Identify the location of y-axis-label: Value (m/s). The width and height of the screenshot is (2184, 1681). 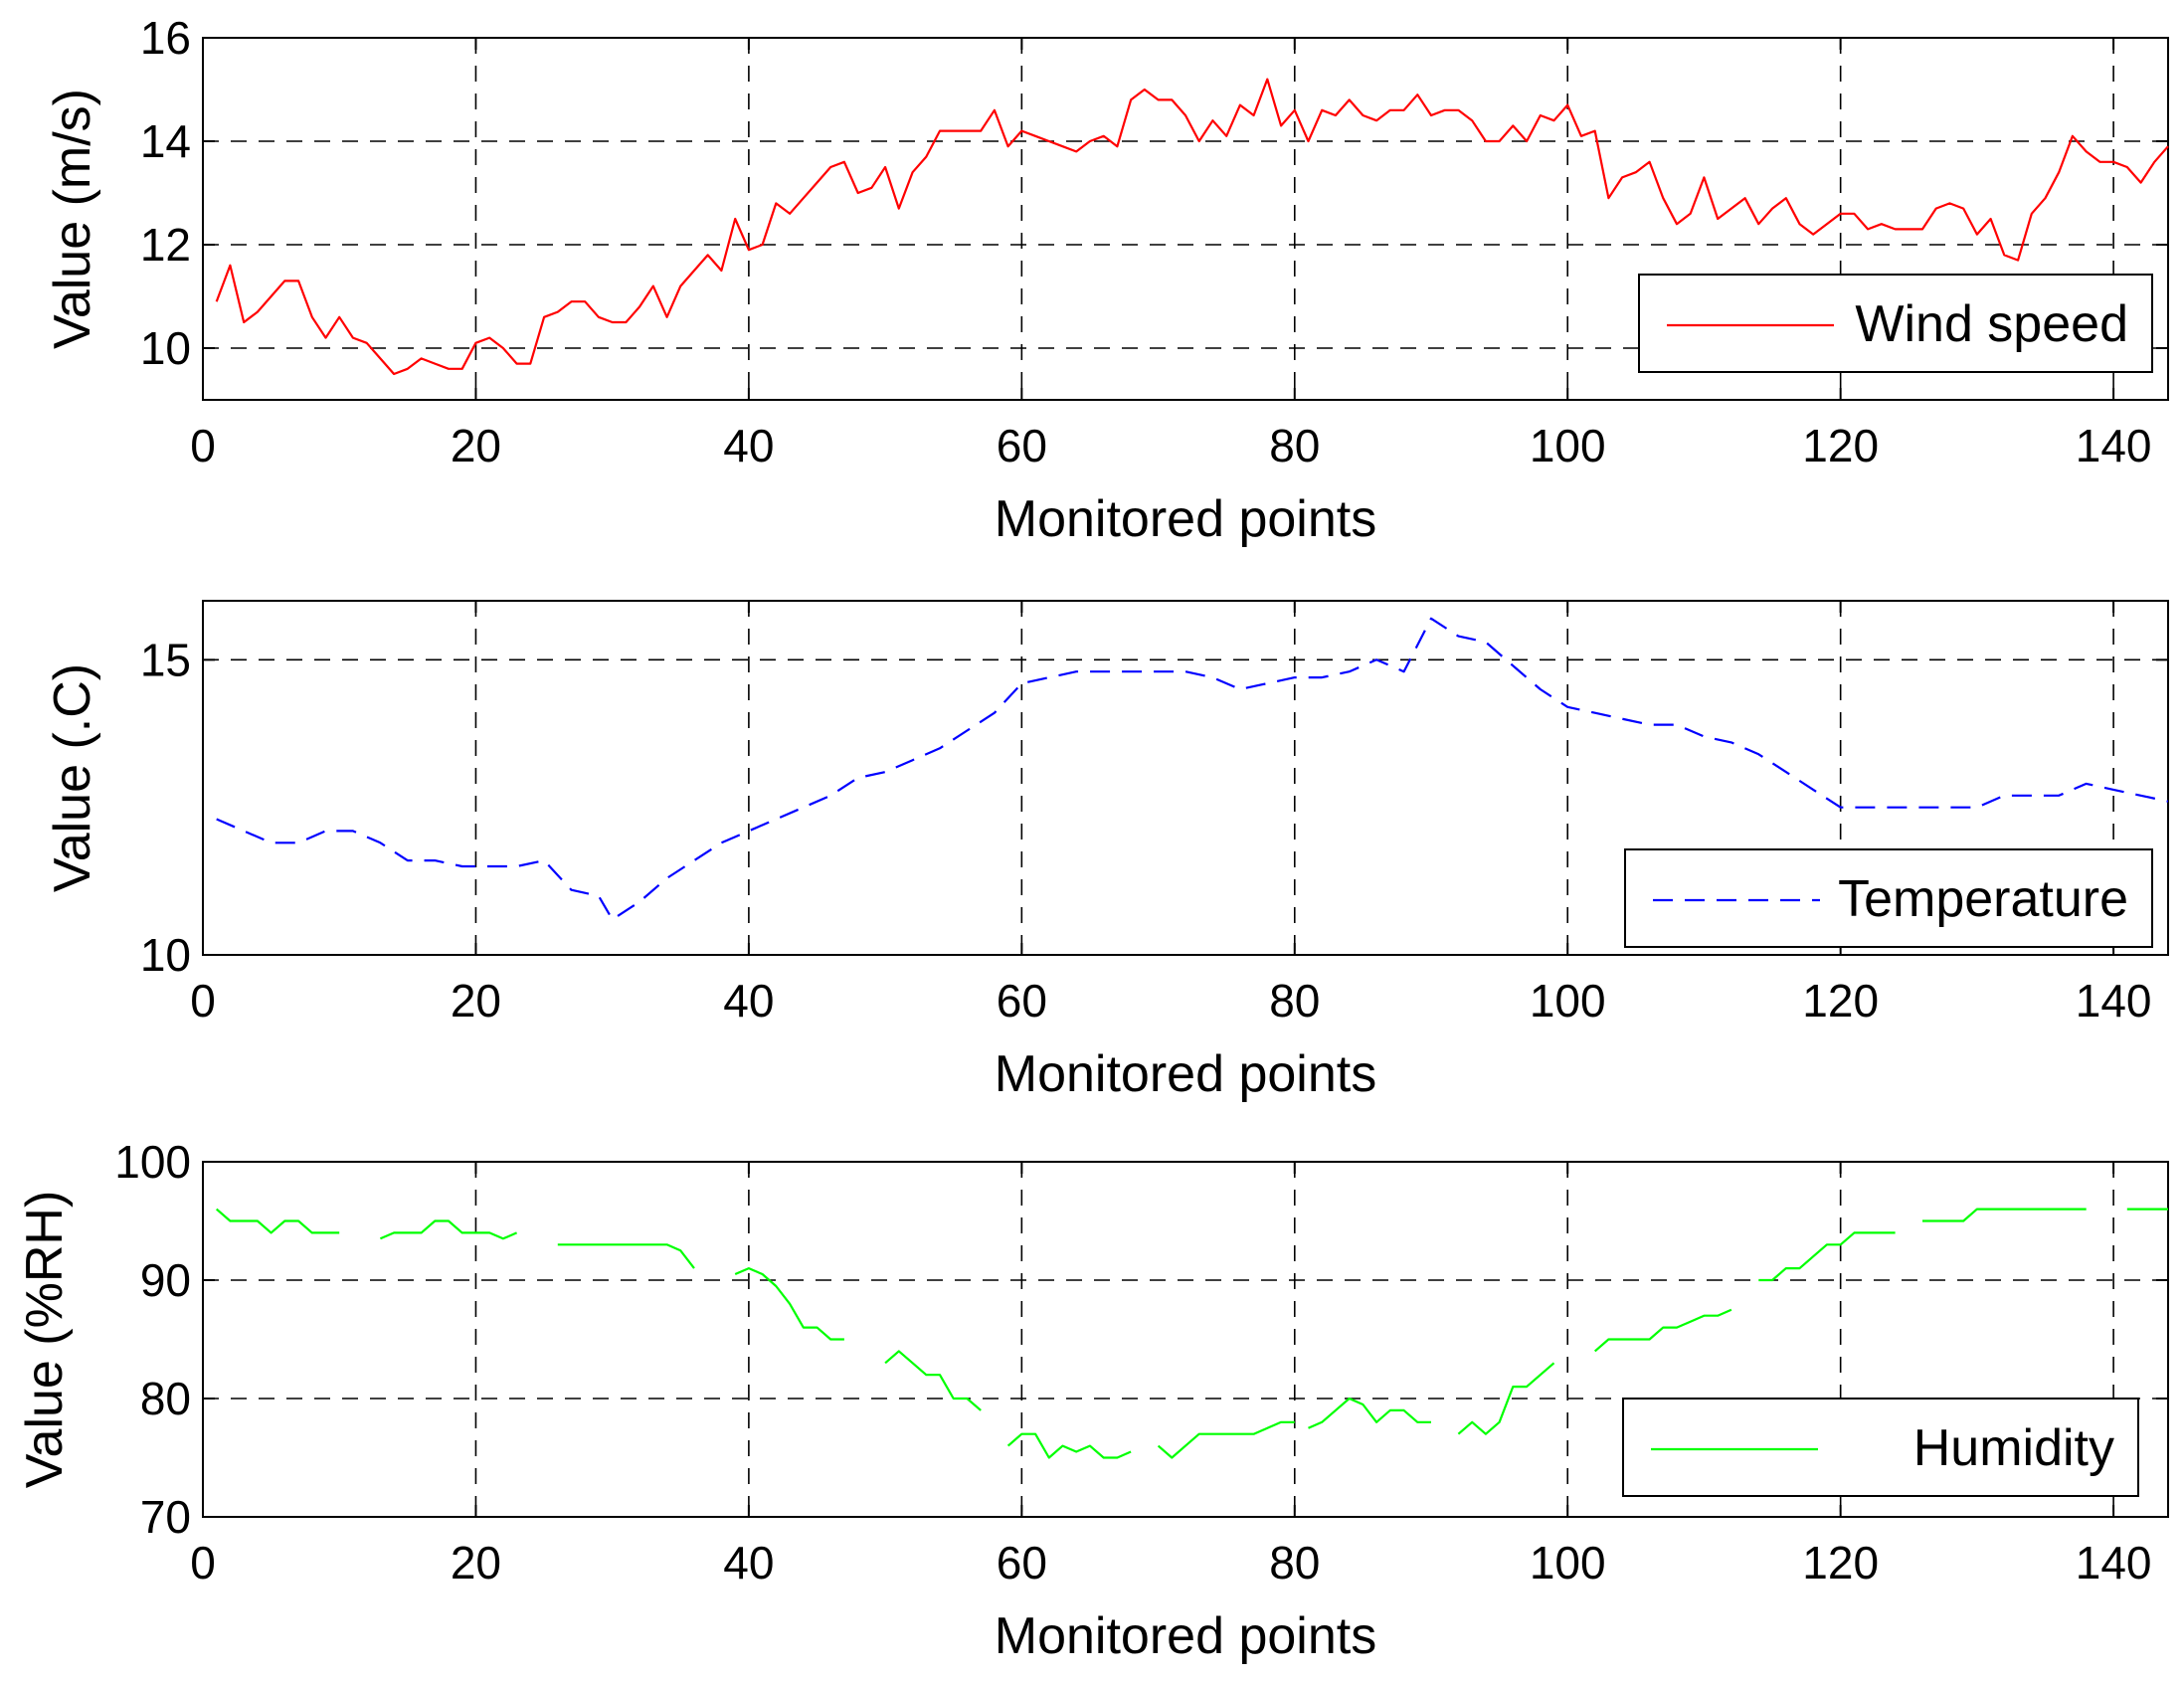
(72, 219).